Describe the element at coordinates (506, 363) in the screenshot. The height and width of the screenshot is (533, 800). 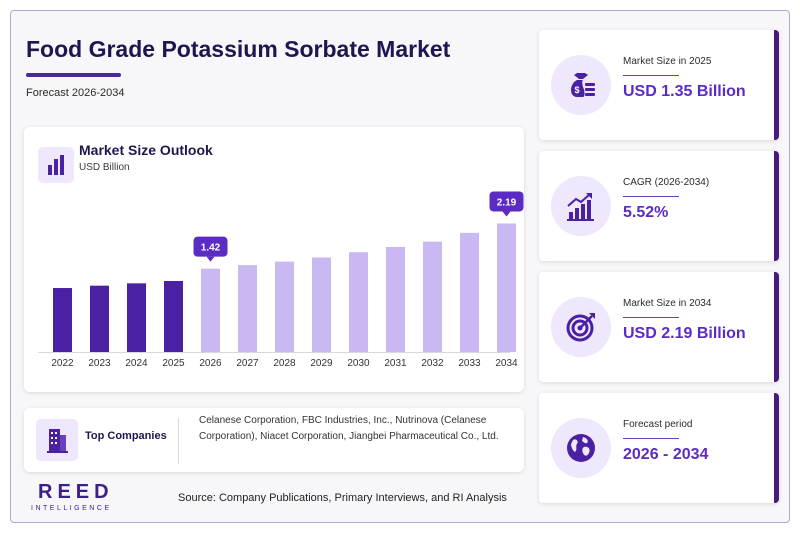
I see `x-tick-label: 2034` at that location.